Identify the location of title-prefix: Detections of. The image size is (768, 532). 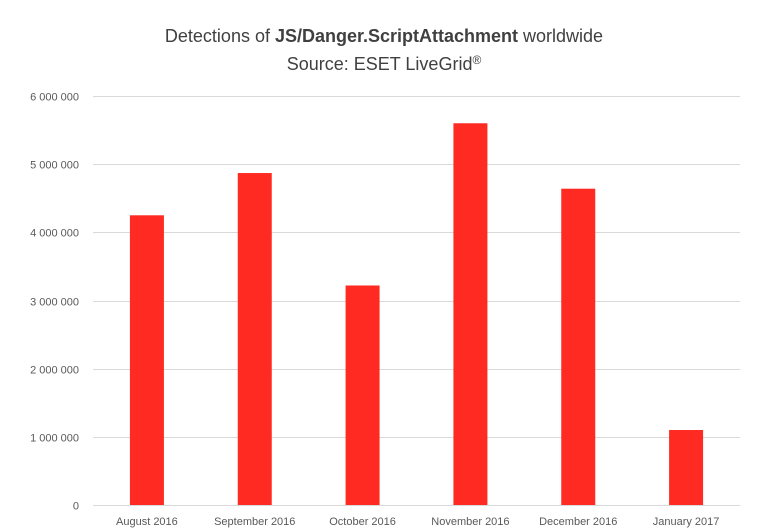
(219, 36).